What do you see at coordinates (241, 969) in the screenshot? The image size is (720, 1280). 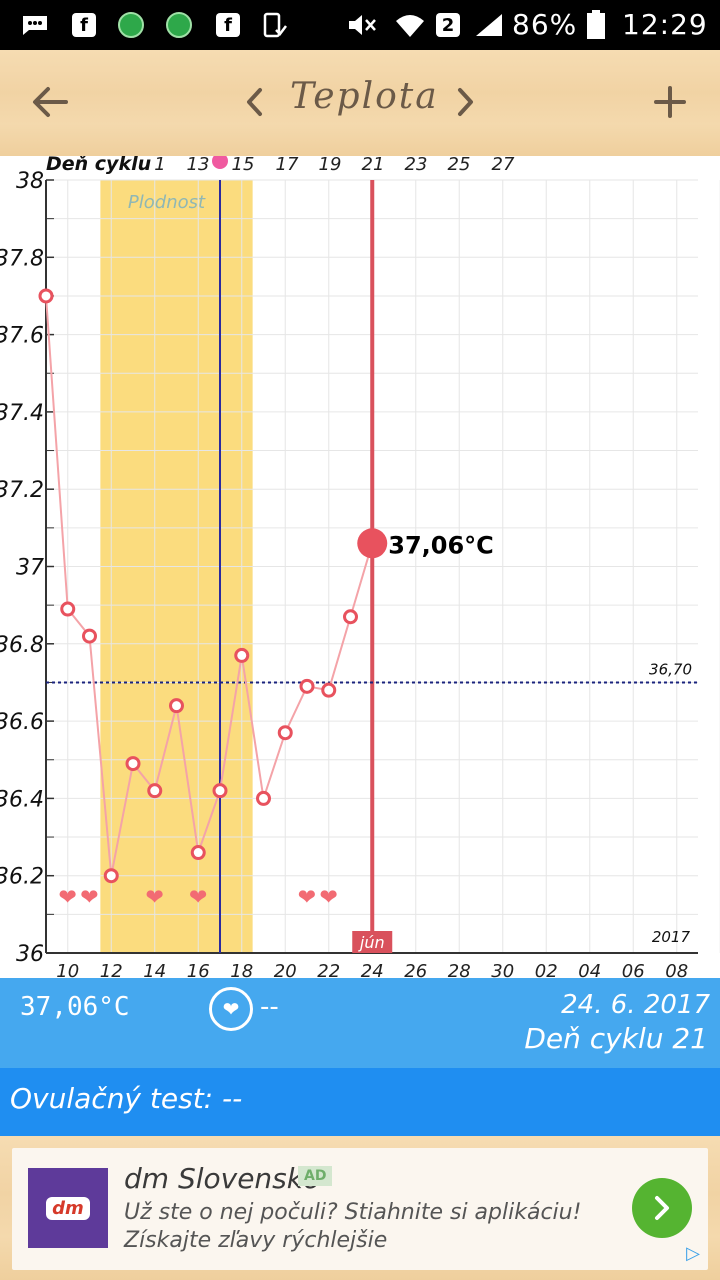 I see `date-tick-label: 18` at bounding box center [241, 969].